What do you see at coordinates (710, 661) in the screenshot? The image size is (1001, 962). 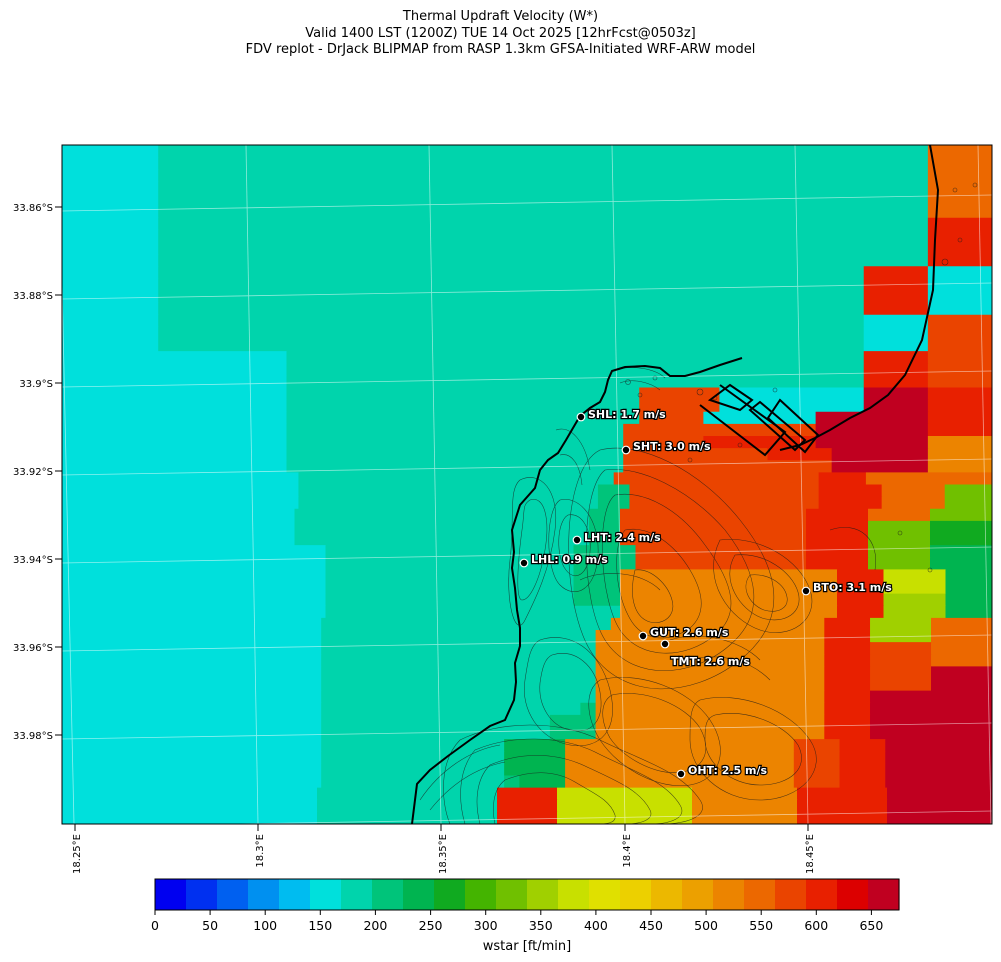 I see `site-label-tmt: TMT: 2.6 m/s` at bounding box center [710, 661].